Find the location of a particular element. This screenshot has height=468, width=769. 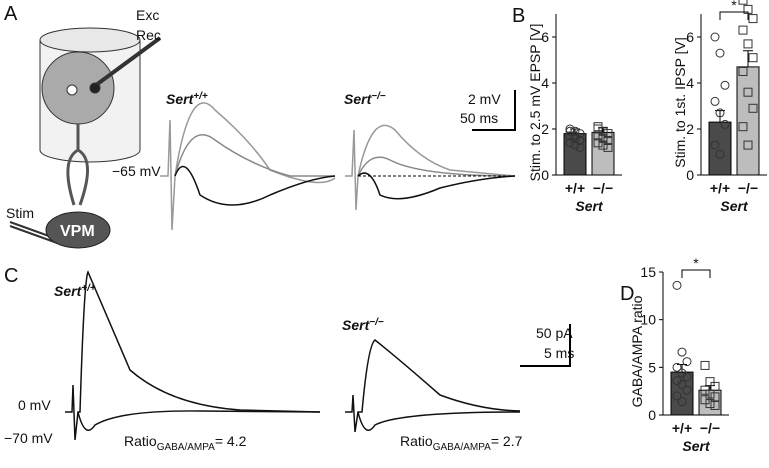

y-tick-label: 15 is located at coordinates (648, 272).